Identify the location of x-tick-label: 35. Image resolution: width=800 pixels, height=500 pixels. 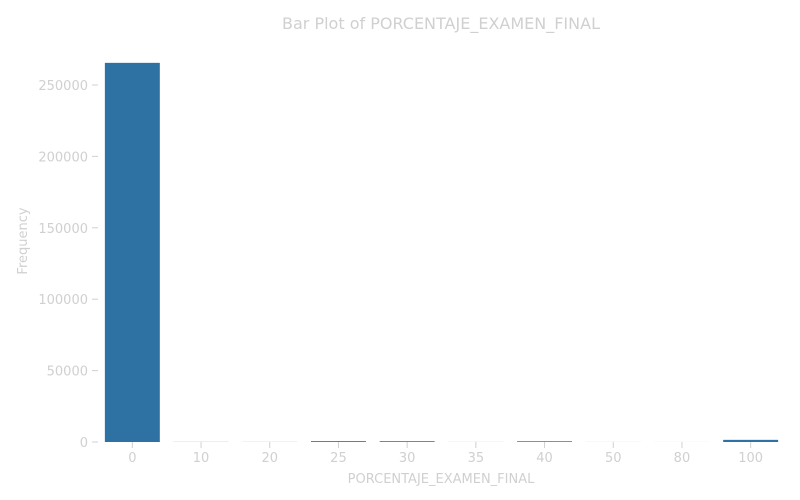
(476, 458).